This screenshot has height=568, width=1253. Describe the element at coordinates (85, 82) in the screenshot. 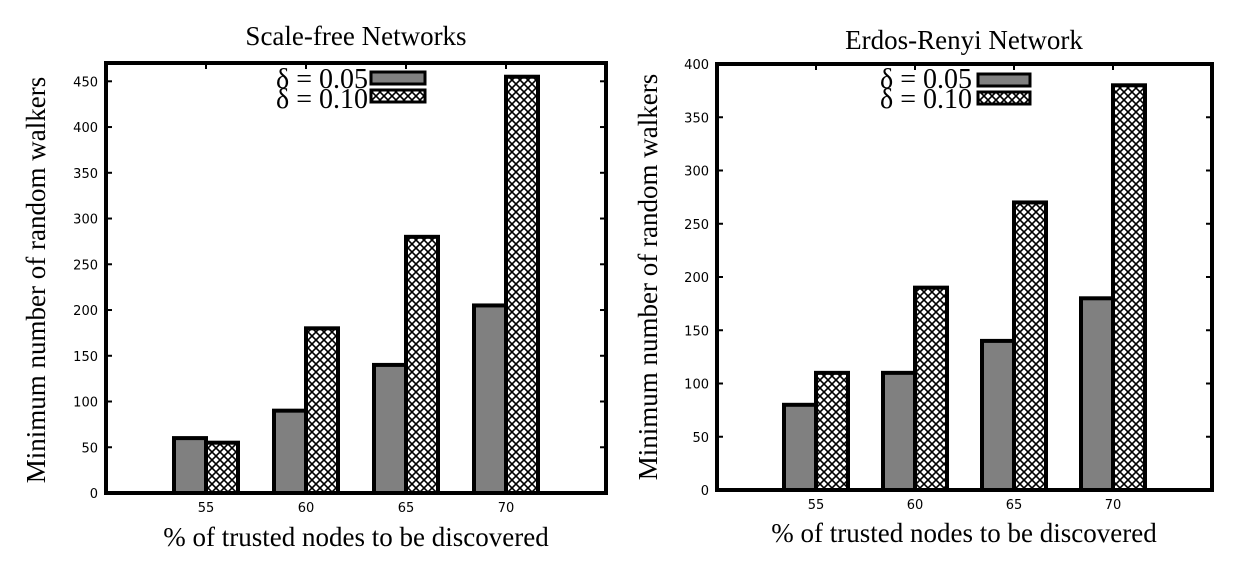

I see `y-tick-label: 450` at that location.